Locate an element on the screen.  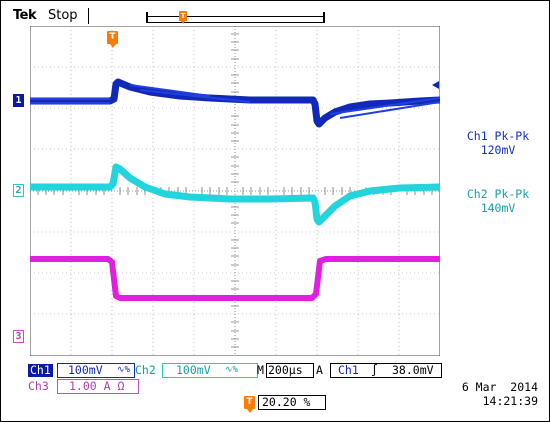
trigger-slope-icon: ∫ is located at coordinates (374, 370).